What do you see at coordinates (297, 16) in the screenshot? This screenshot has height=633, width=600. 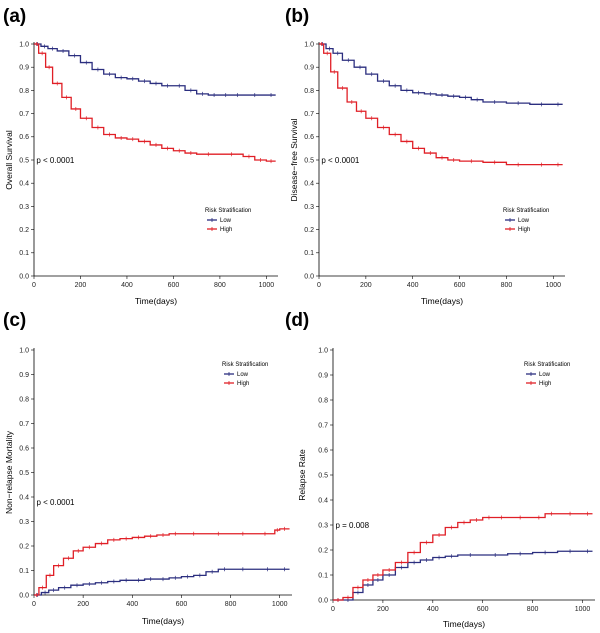 I see `panel-label: (b)` at bounding box center [297, 16].